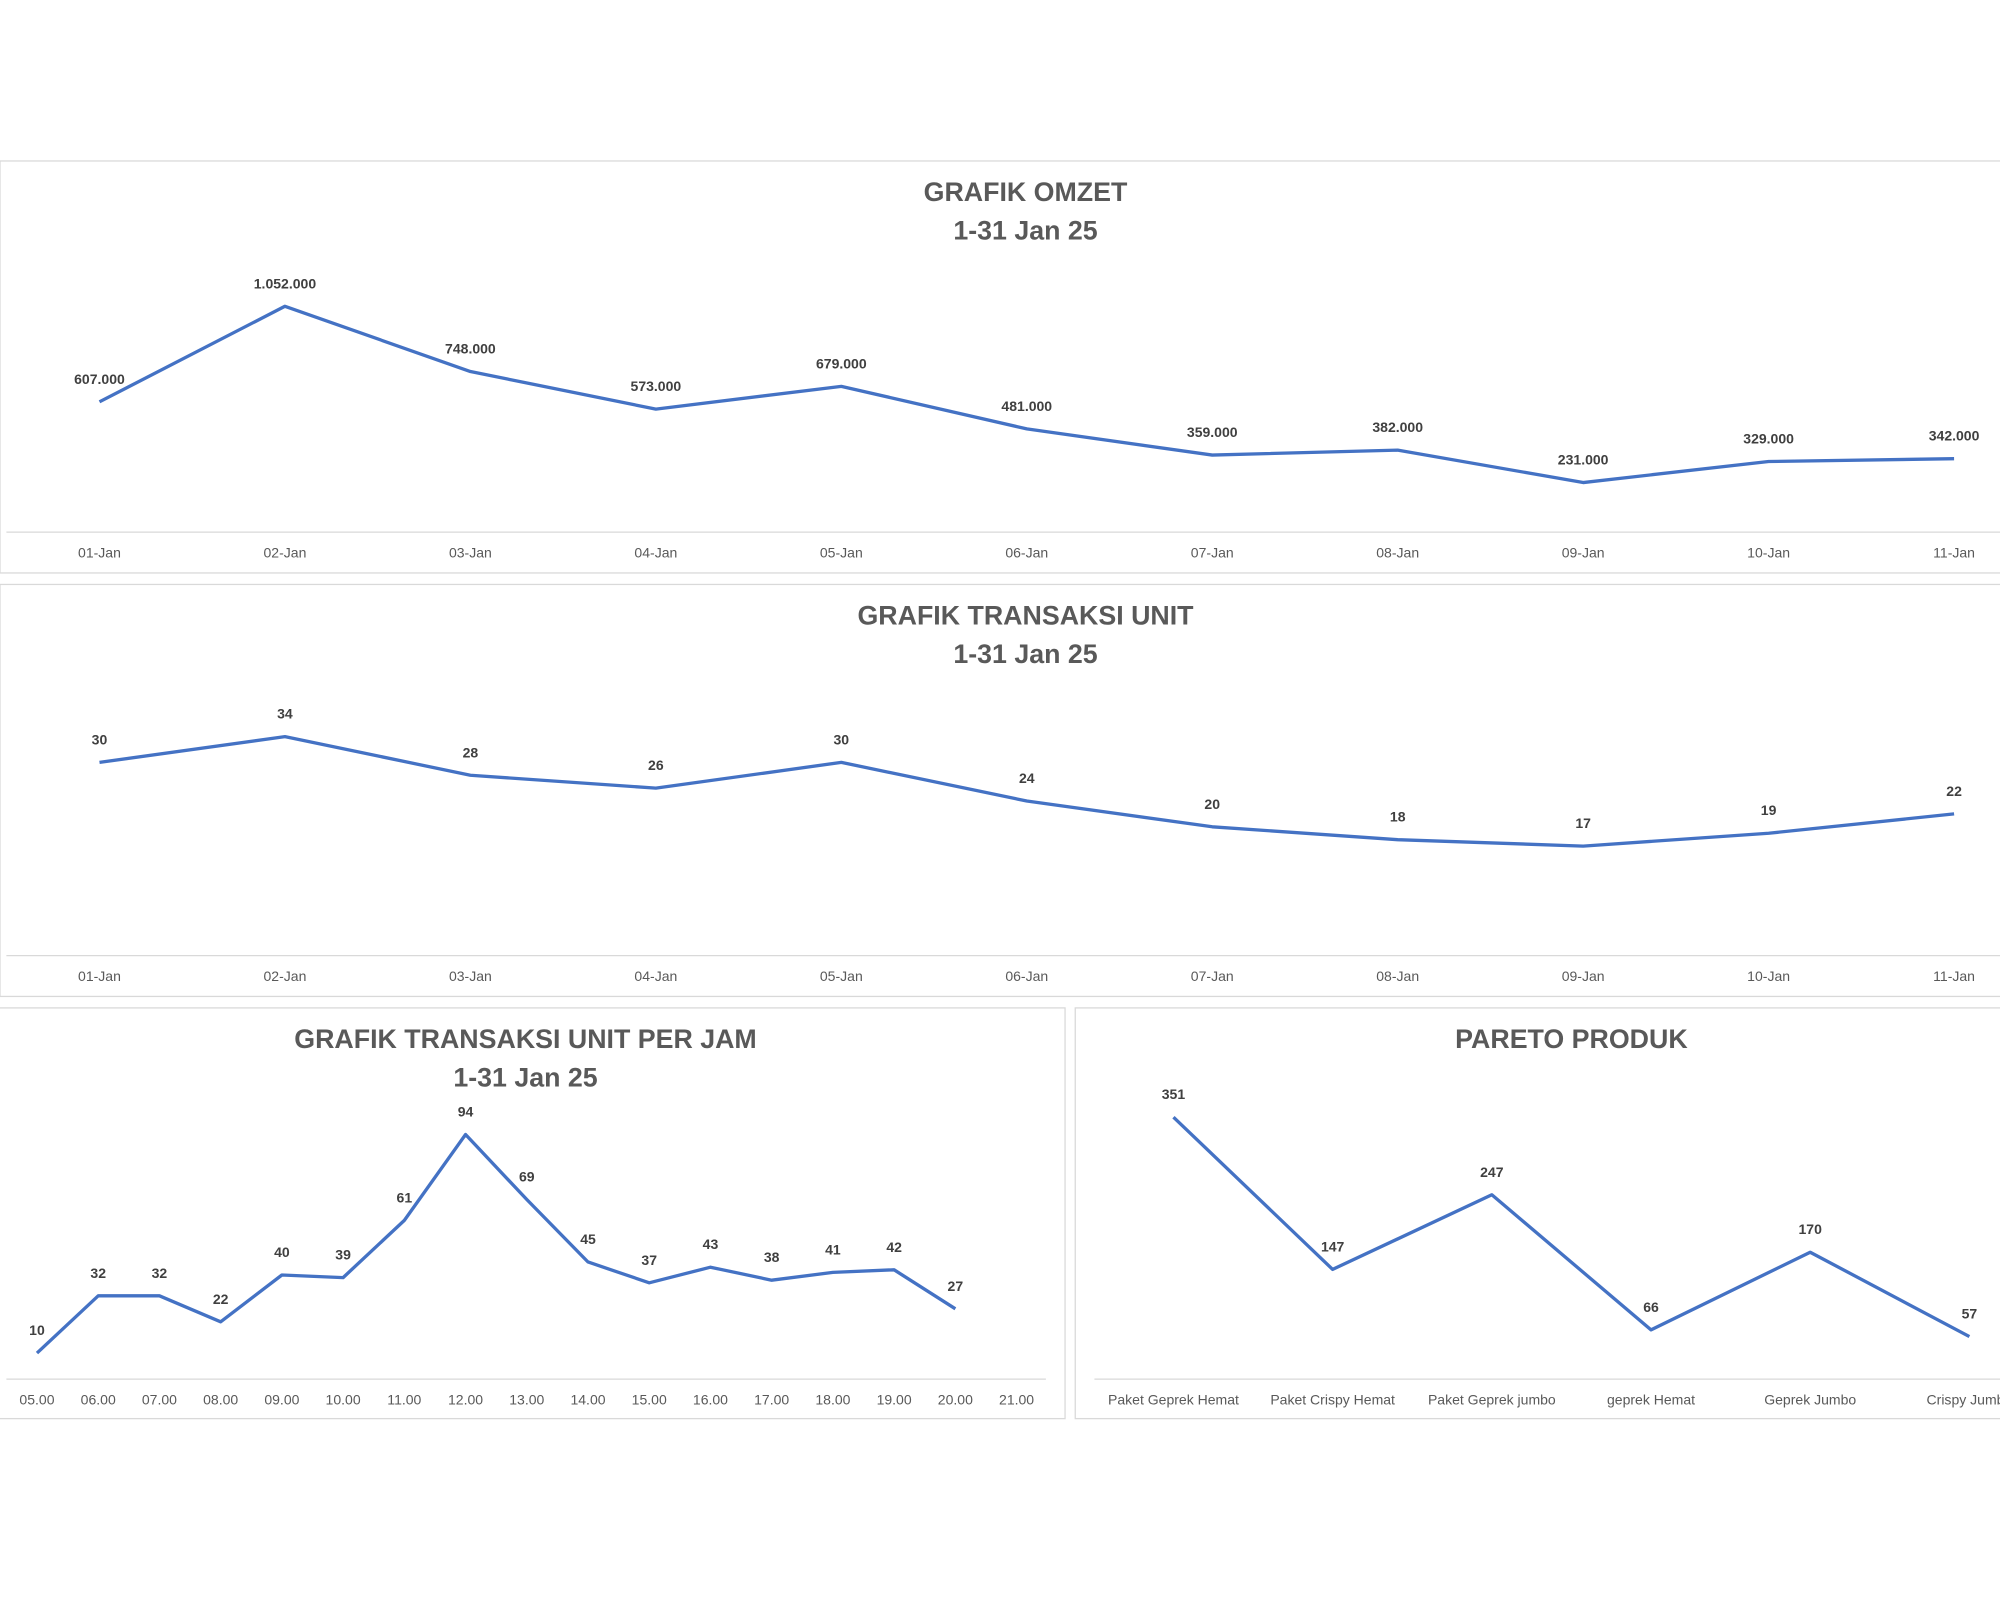 The image size is (2000, 1600). What do you see at coordinates (1954, 436) in the screenshot?
I see `data-label: 342.000` at bounding box center [1954, 436].